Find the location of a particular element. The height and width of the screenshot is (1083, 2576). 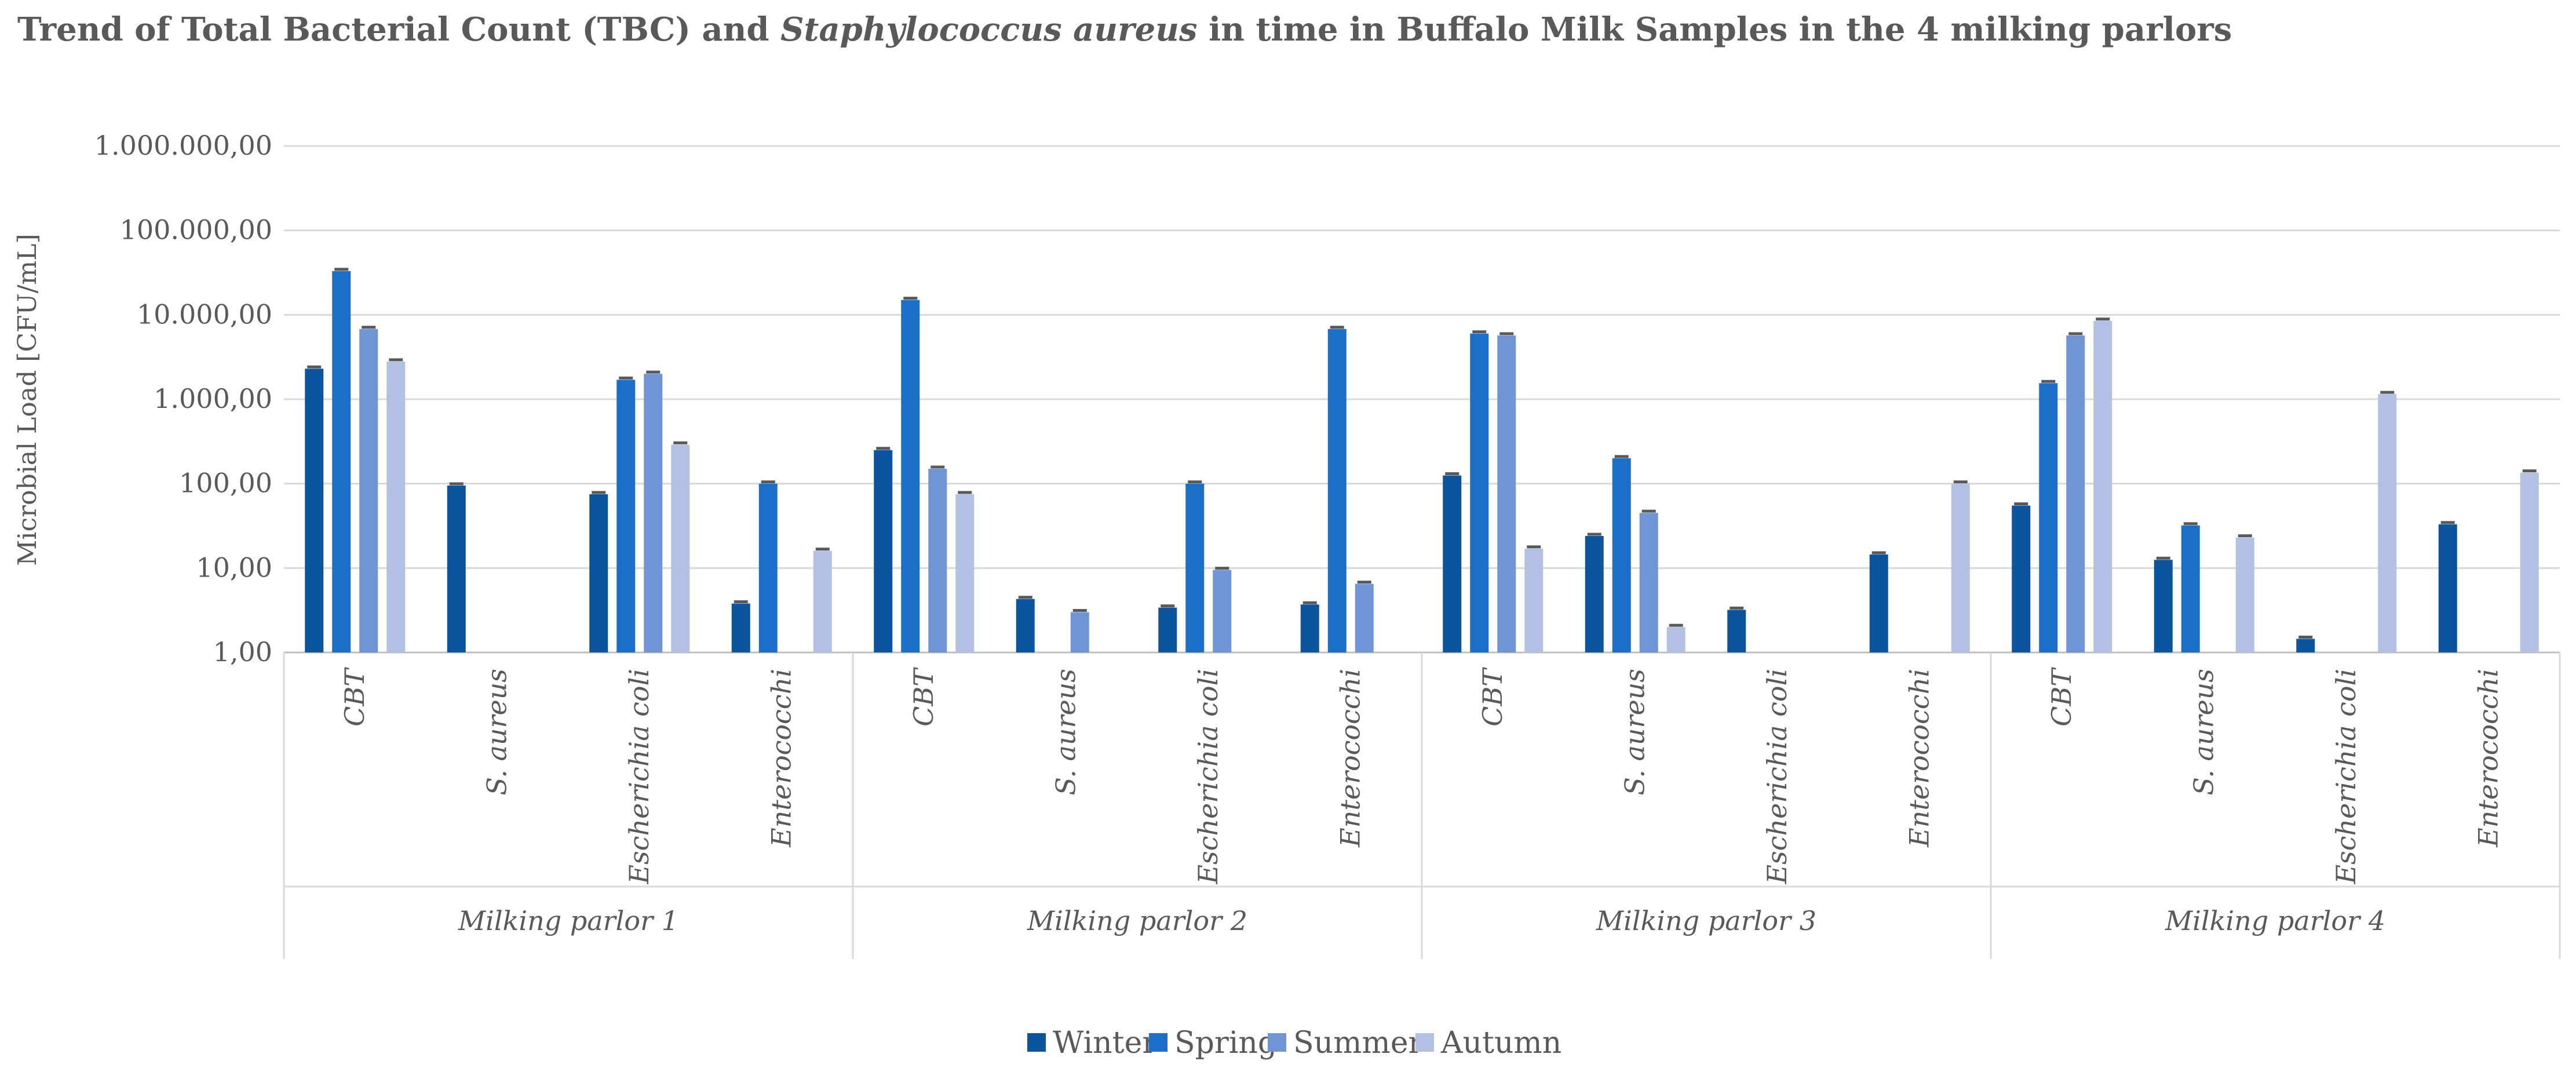

legend-label: Summer is located at coordinates (1358, 1043).